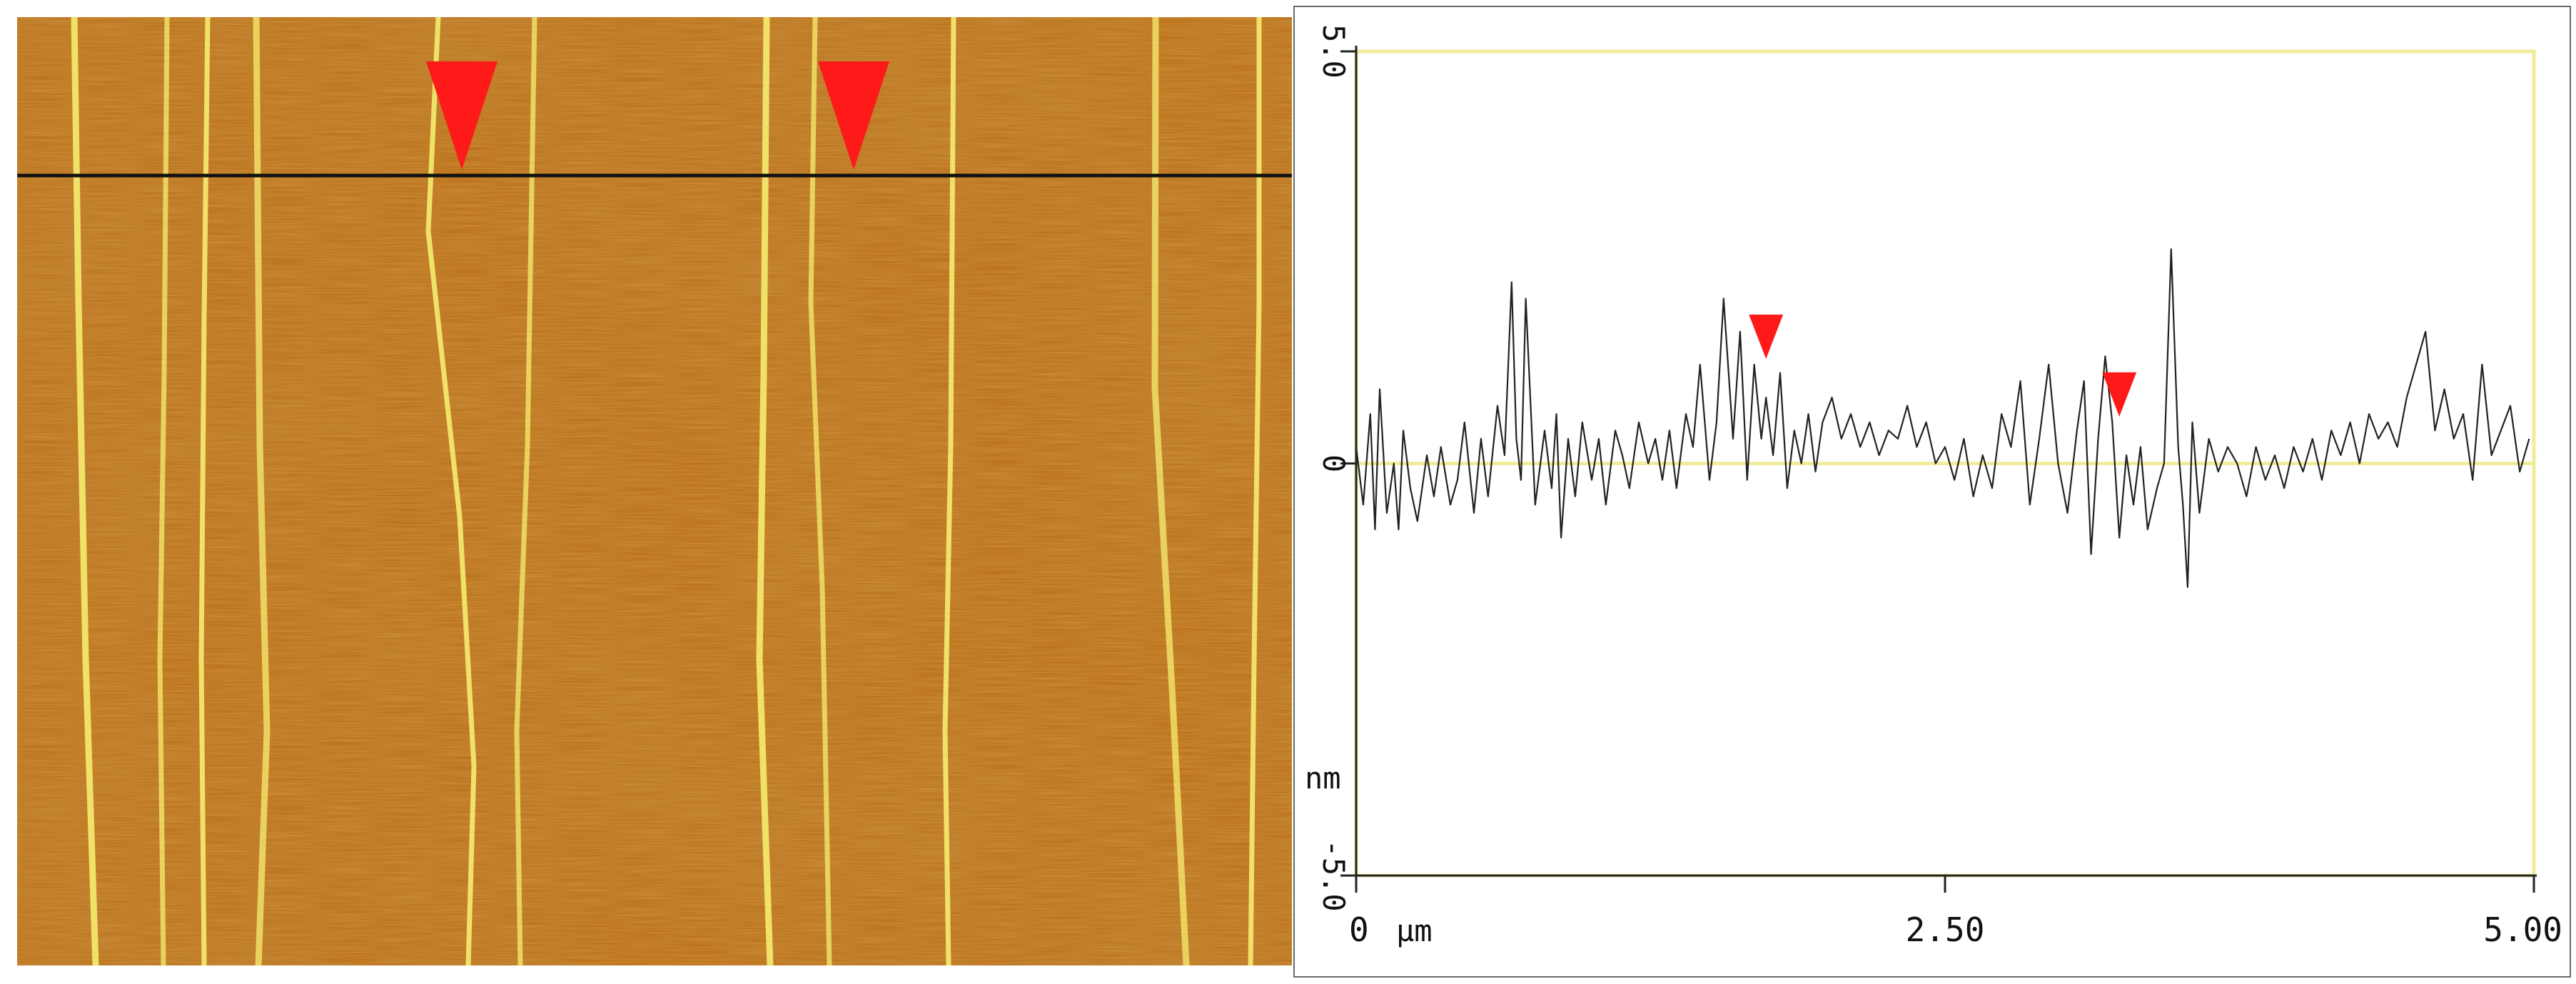 Image resolution: width=2576 pixels, height=984 pixels. Describe the element at coordinates (1359, 930) in the screenshot. I see `x-tick-label: 0` at that location.